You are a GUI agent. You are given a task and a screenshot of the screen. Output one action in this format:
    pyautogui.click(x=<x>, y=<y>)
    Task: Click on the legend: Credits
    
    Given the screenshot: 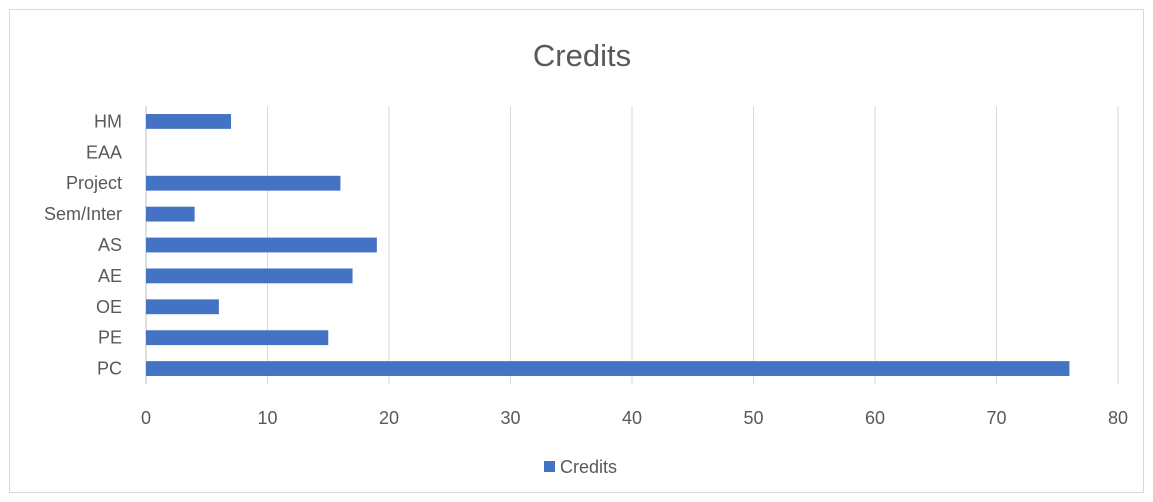 What is the action you would take?
    pyautogui.click(x=580, y=467)
    